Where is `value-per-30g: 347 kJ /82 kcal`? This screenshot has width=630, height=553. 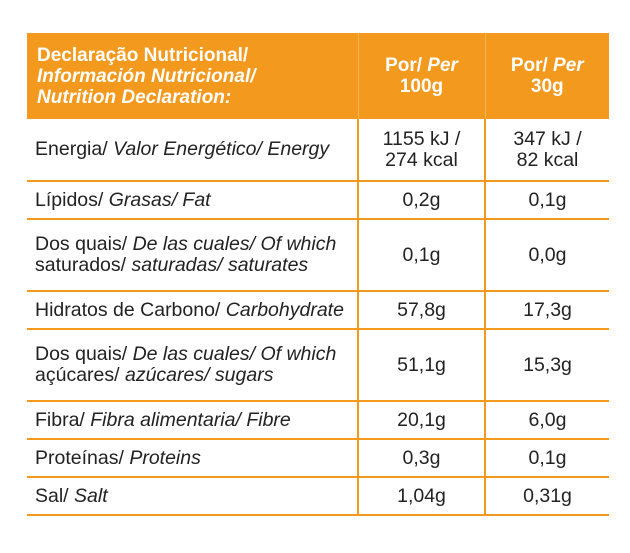 value-per-30g: 347 kJ /82 kcal is located at coordinates (546, 150).